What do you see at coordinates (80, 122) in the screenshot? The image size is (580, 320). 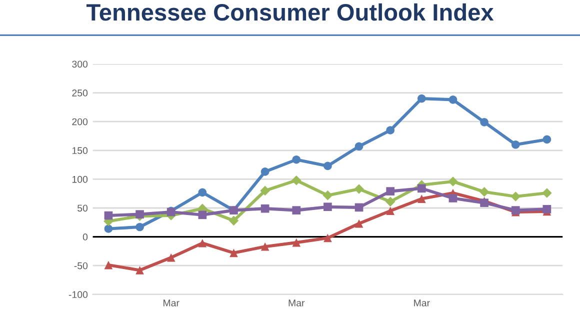 I see `y-tick-label: 200` at bounding box center [80, 122].